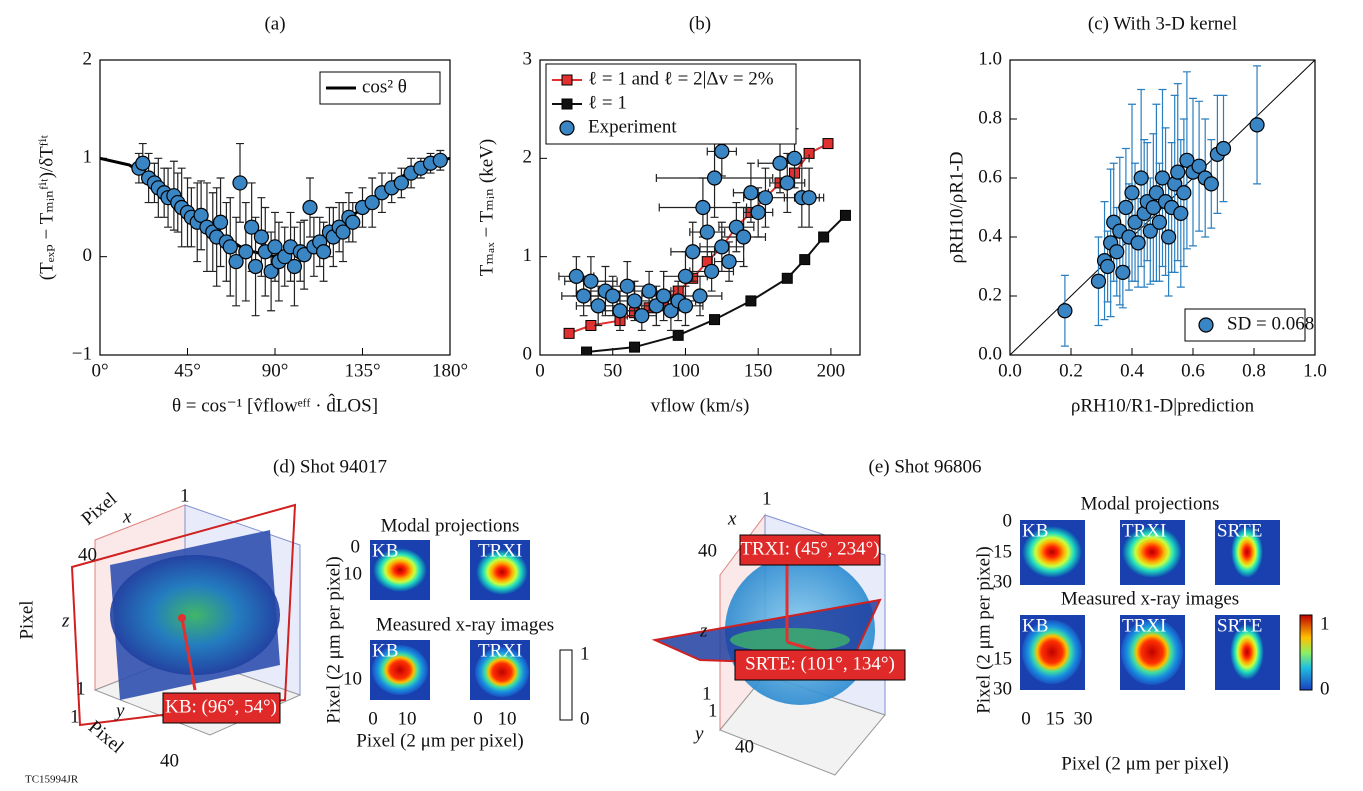  What do you see at coordinates (187, 370) in the screenshot?
I see `x-tick-label: 45°` at bounding box center [187, 370].